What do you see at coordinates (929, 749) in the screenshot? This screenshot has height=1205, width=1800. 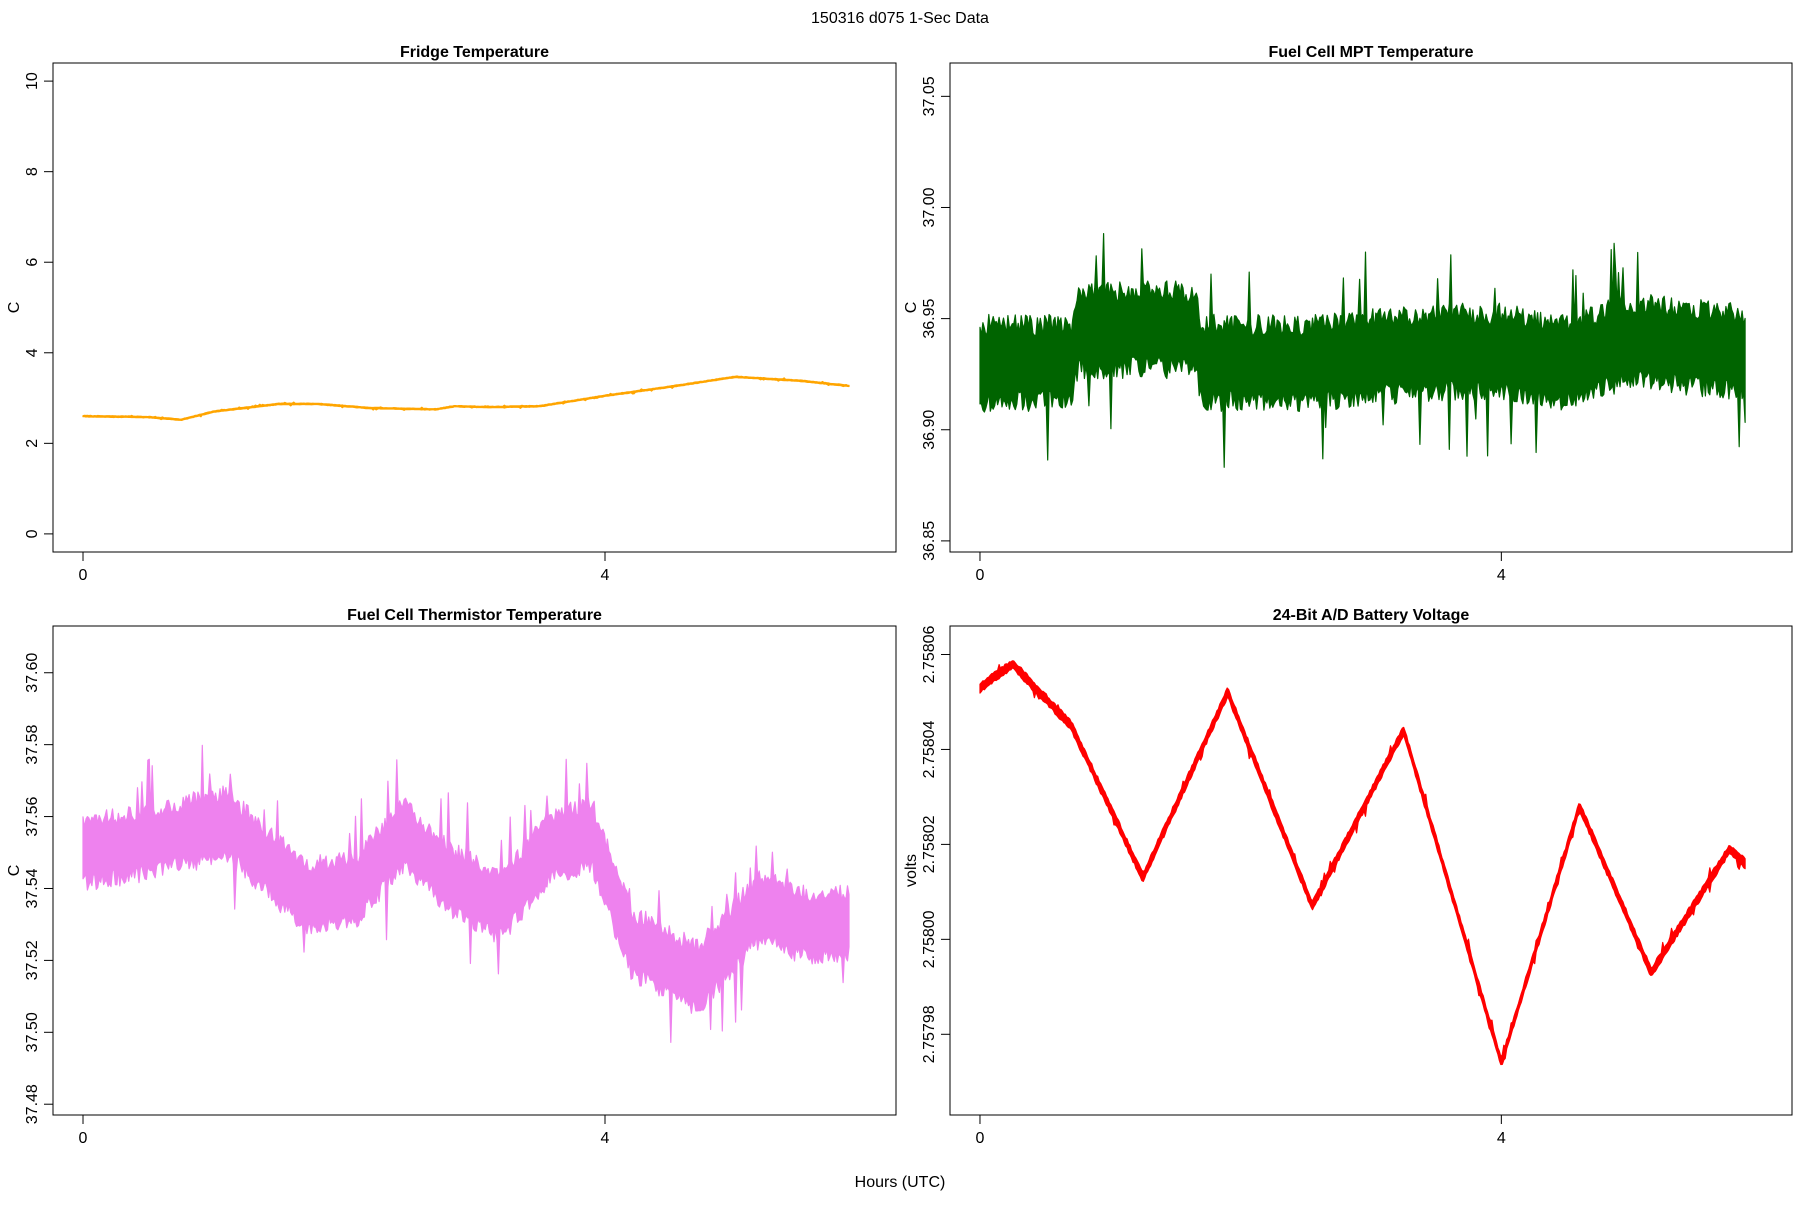 I see `y-tick-label: 2.75804` at bounding box center [929, 749].